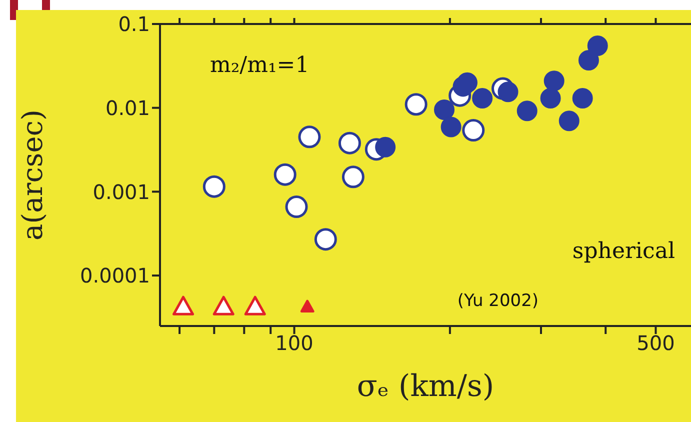  I want to click on x-axis-title: σₑ (km/s), so click(425, 386).